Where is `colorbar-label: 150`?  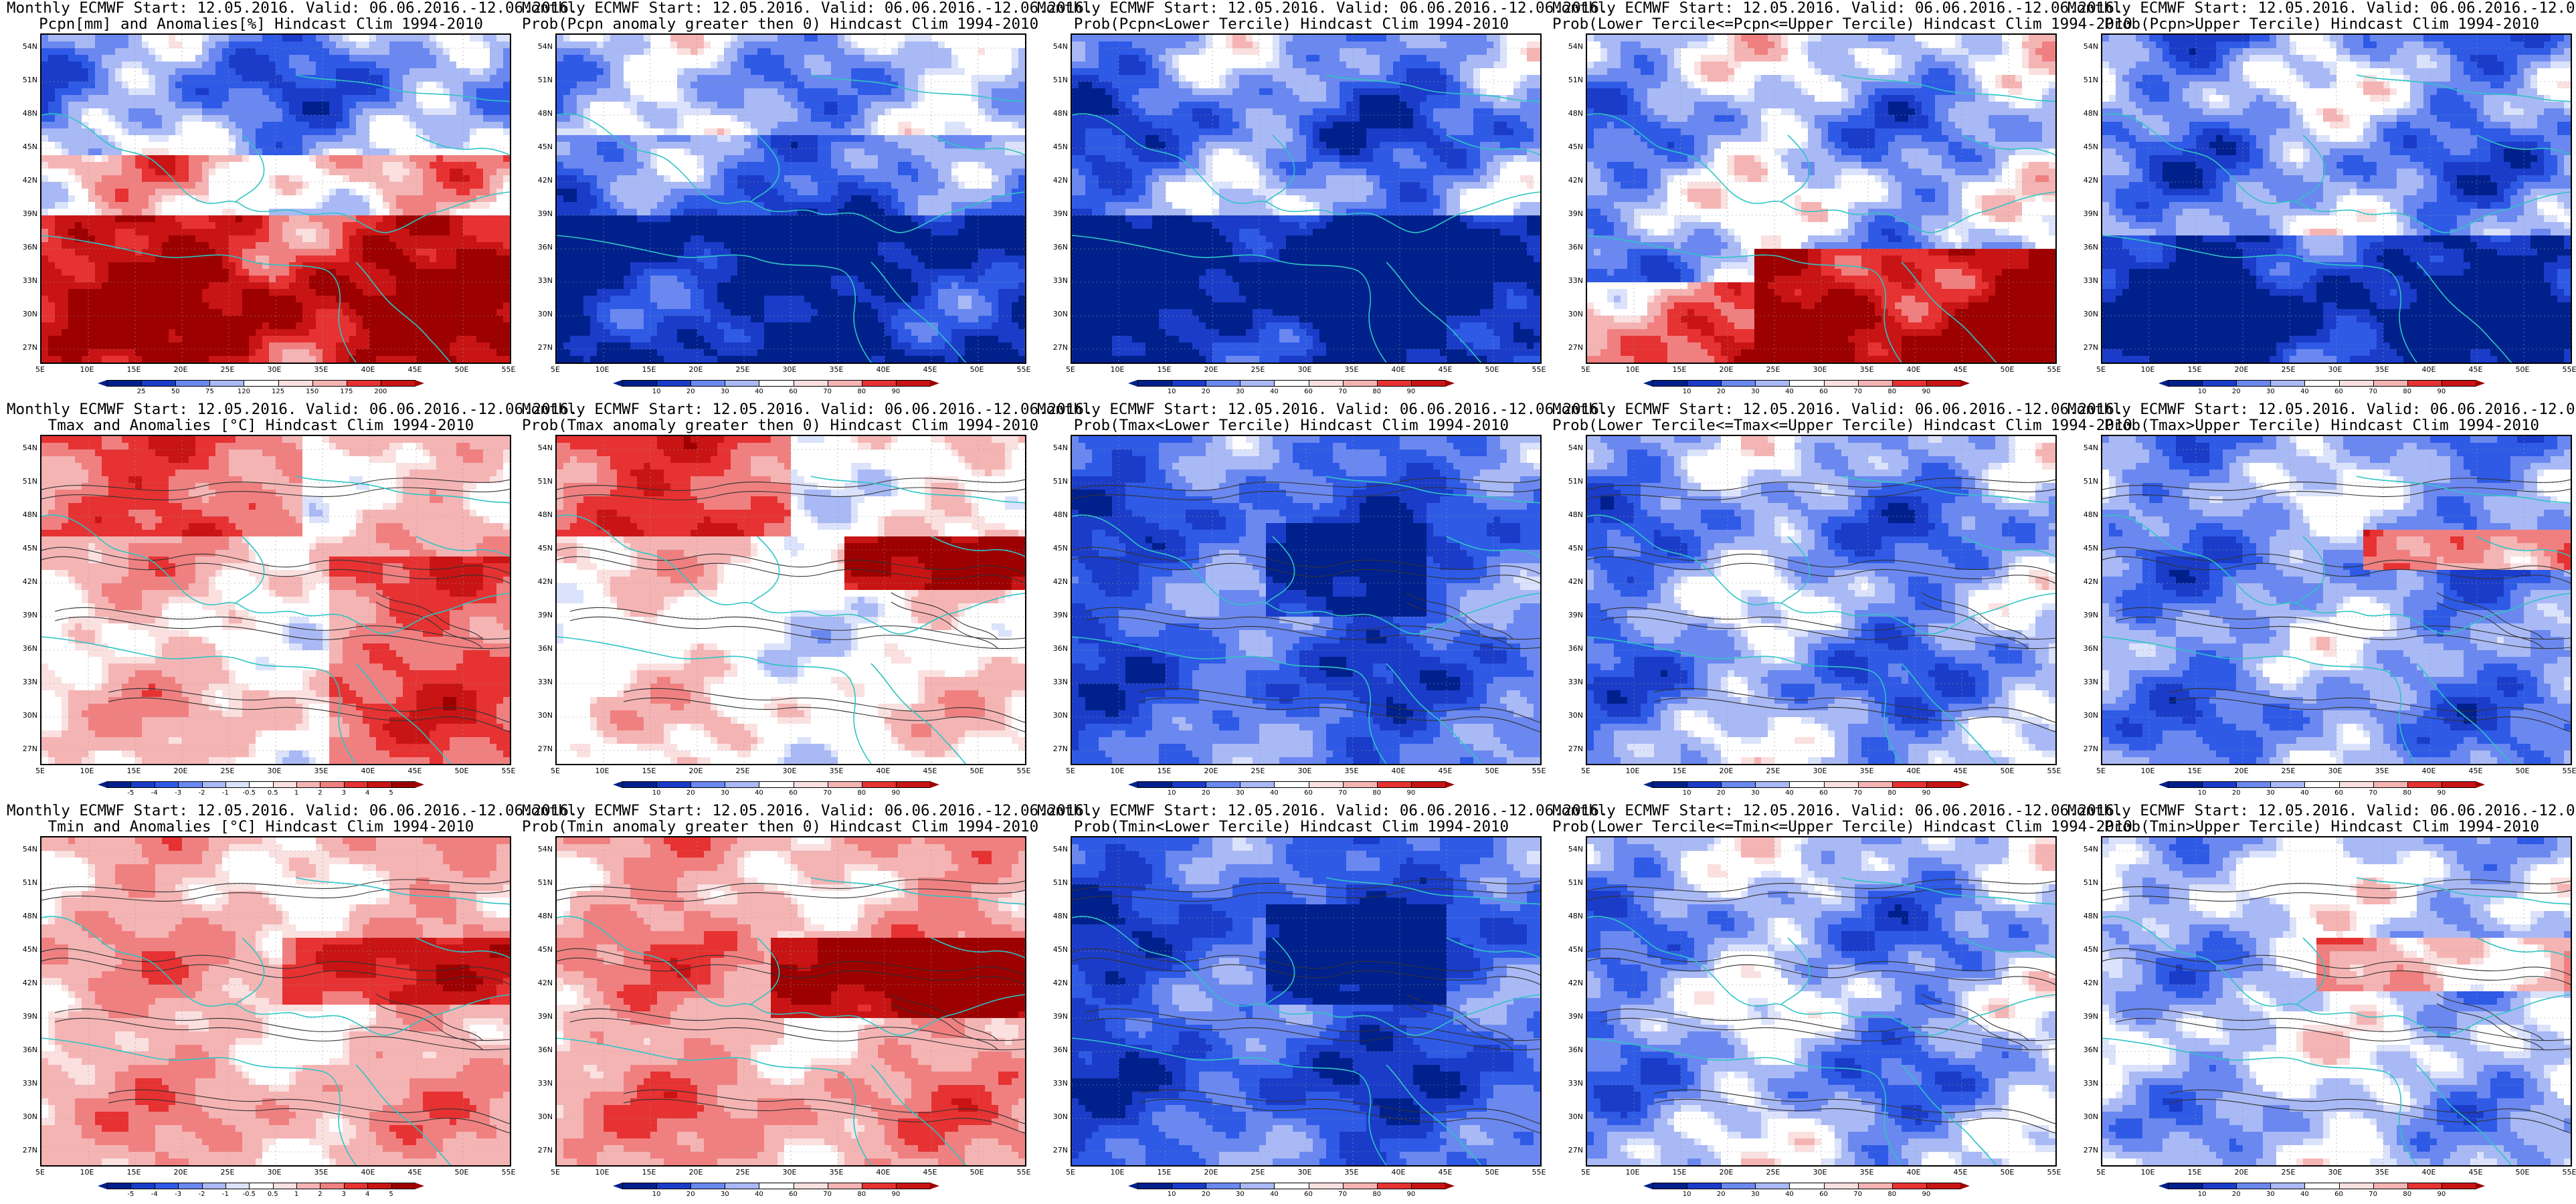 colorbar-label: 150 is located at coordinates (312, 391).